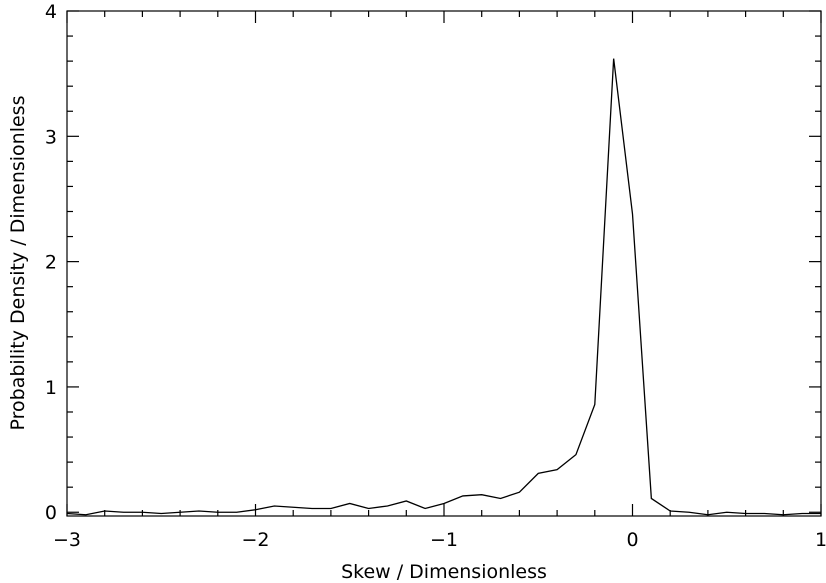  What do you see at coordinates (67, 540) in the screenshot?
I see `x-tick-label: −3` at bounding box center [67, 540].